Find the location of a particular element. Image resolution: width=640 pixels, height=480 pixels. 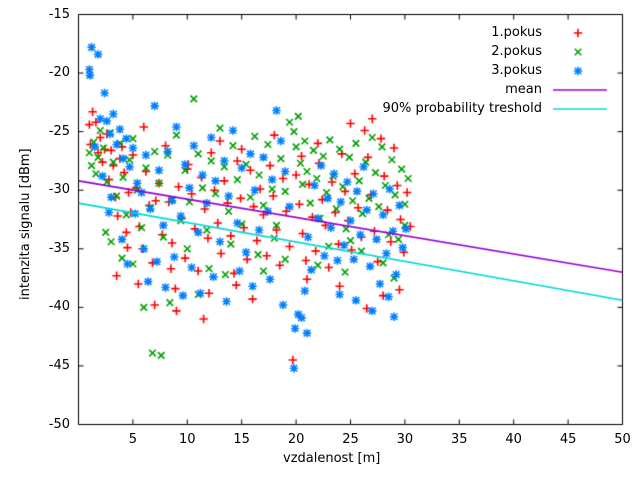

x-tick-label: 45 is located at coordinates (568, 439).